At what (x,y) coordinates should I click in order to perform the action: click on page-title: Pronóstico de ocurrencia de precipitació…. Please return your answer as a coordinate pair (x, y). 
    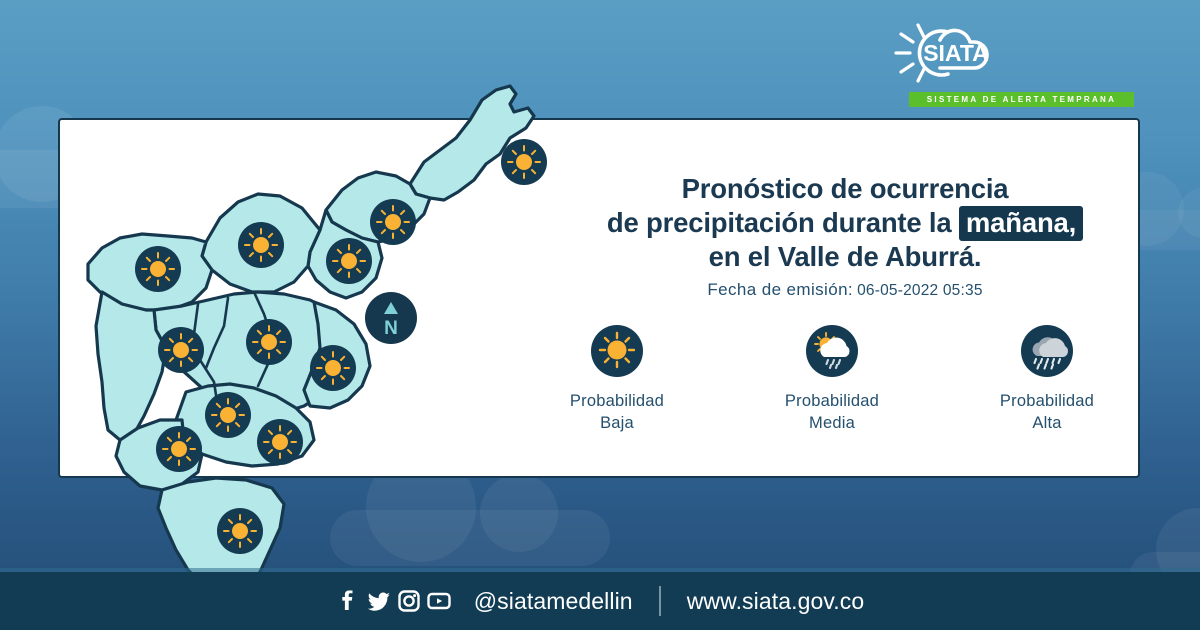
    Looking at the image, I should click on (845, 223).